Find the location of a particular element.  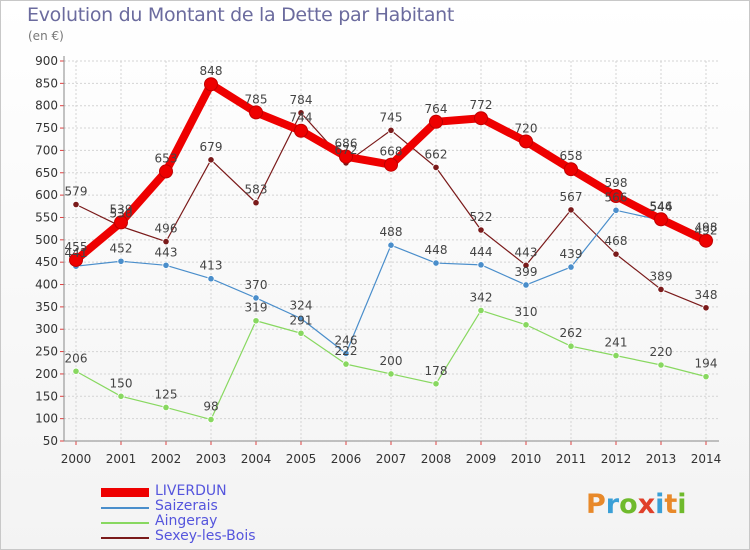

legend-label: LIVERDUN is located at coordinates (191, 491).